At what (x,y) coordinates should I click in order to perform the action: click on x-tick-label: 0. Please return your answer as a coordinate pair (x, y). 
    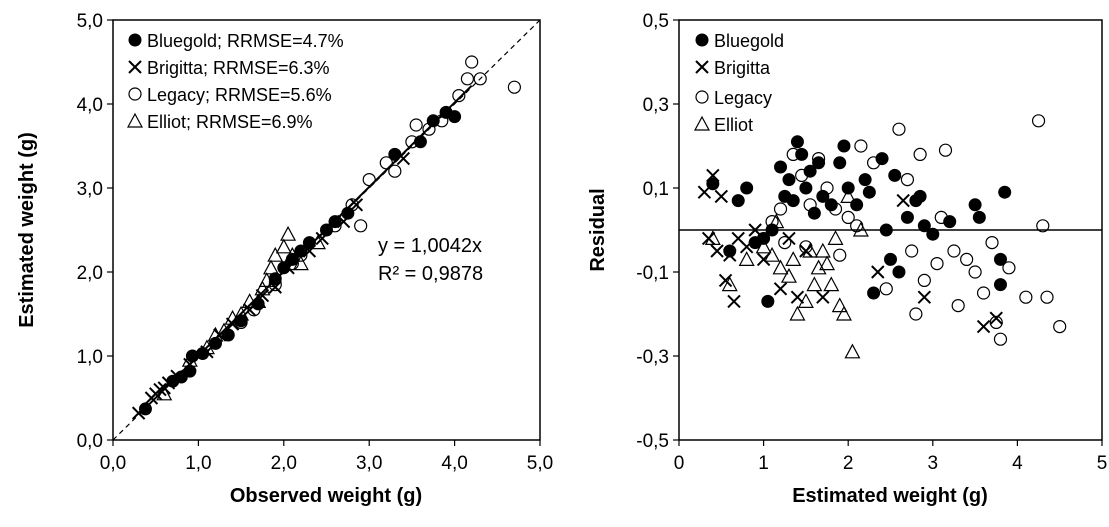
    Looking at the image, I should click on (679, 463).